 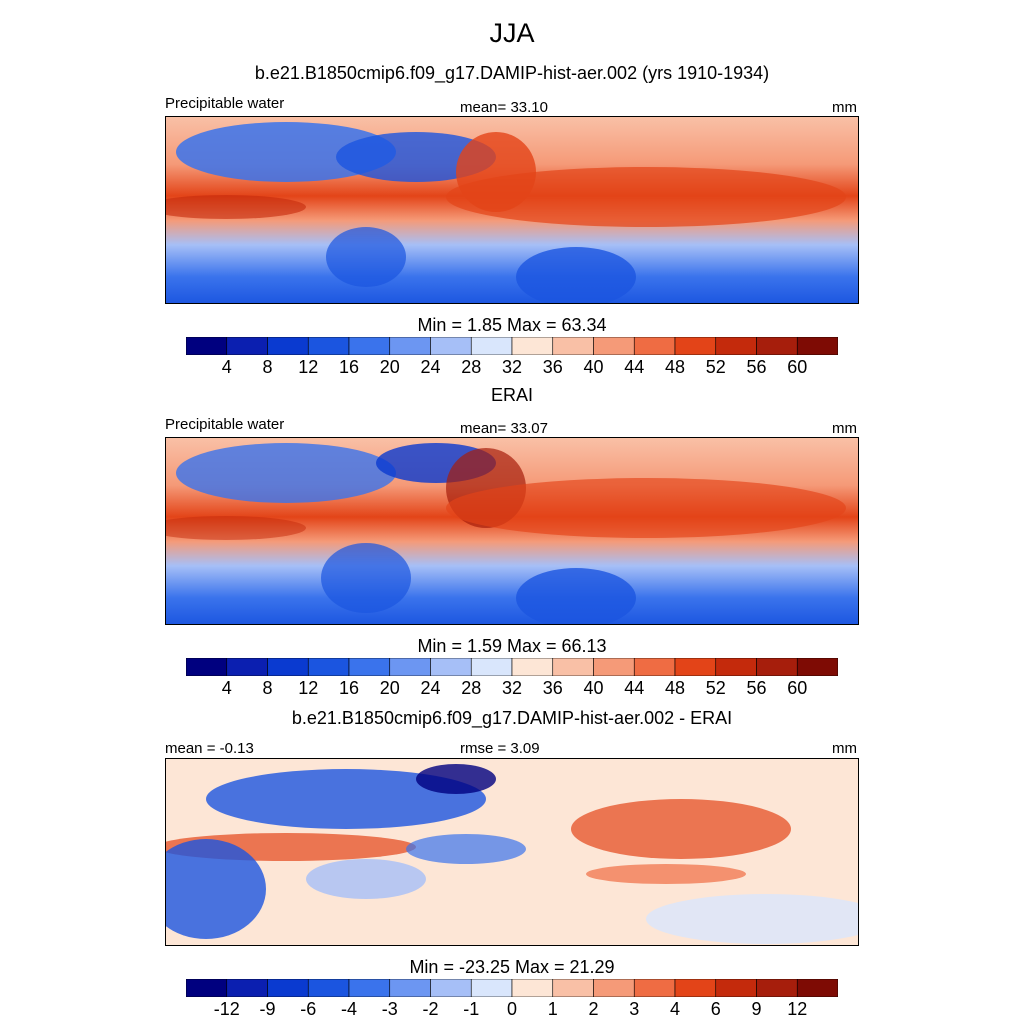 I want to click on colorbar-tick-label: -2, so click(x=430, y=1009).